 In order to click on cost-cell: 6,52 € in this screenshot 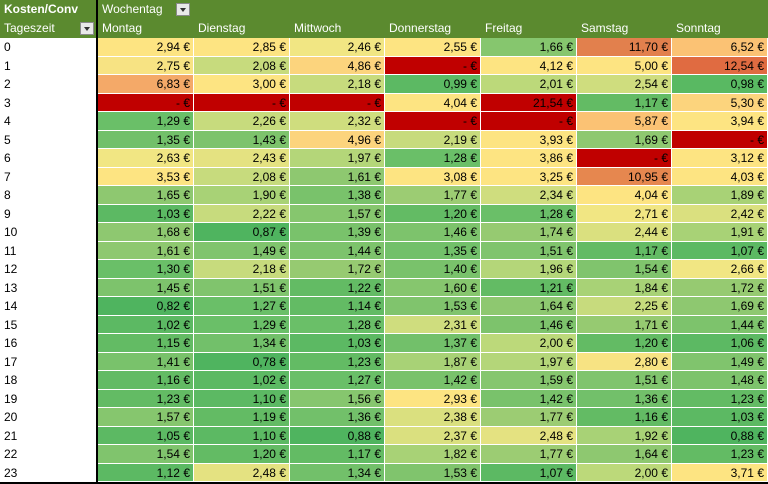, I will do `click(720, 47)`.